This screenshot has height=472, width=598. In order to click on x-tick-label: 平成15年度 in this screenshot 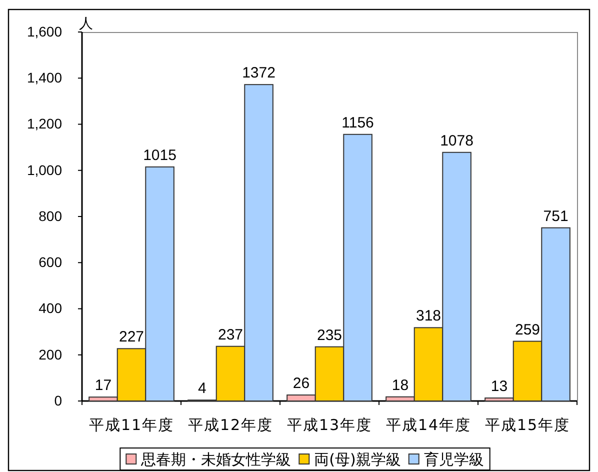, I will do `click(527, 425)`.